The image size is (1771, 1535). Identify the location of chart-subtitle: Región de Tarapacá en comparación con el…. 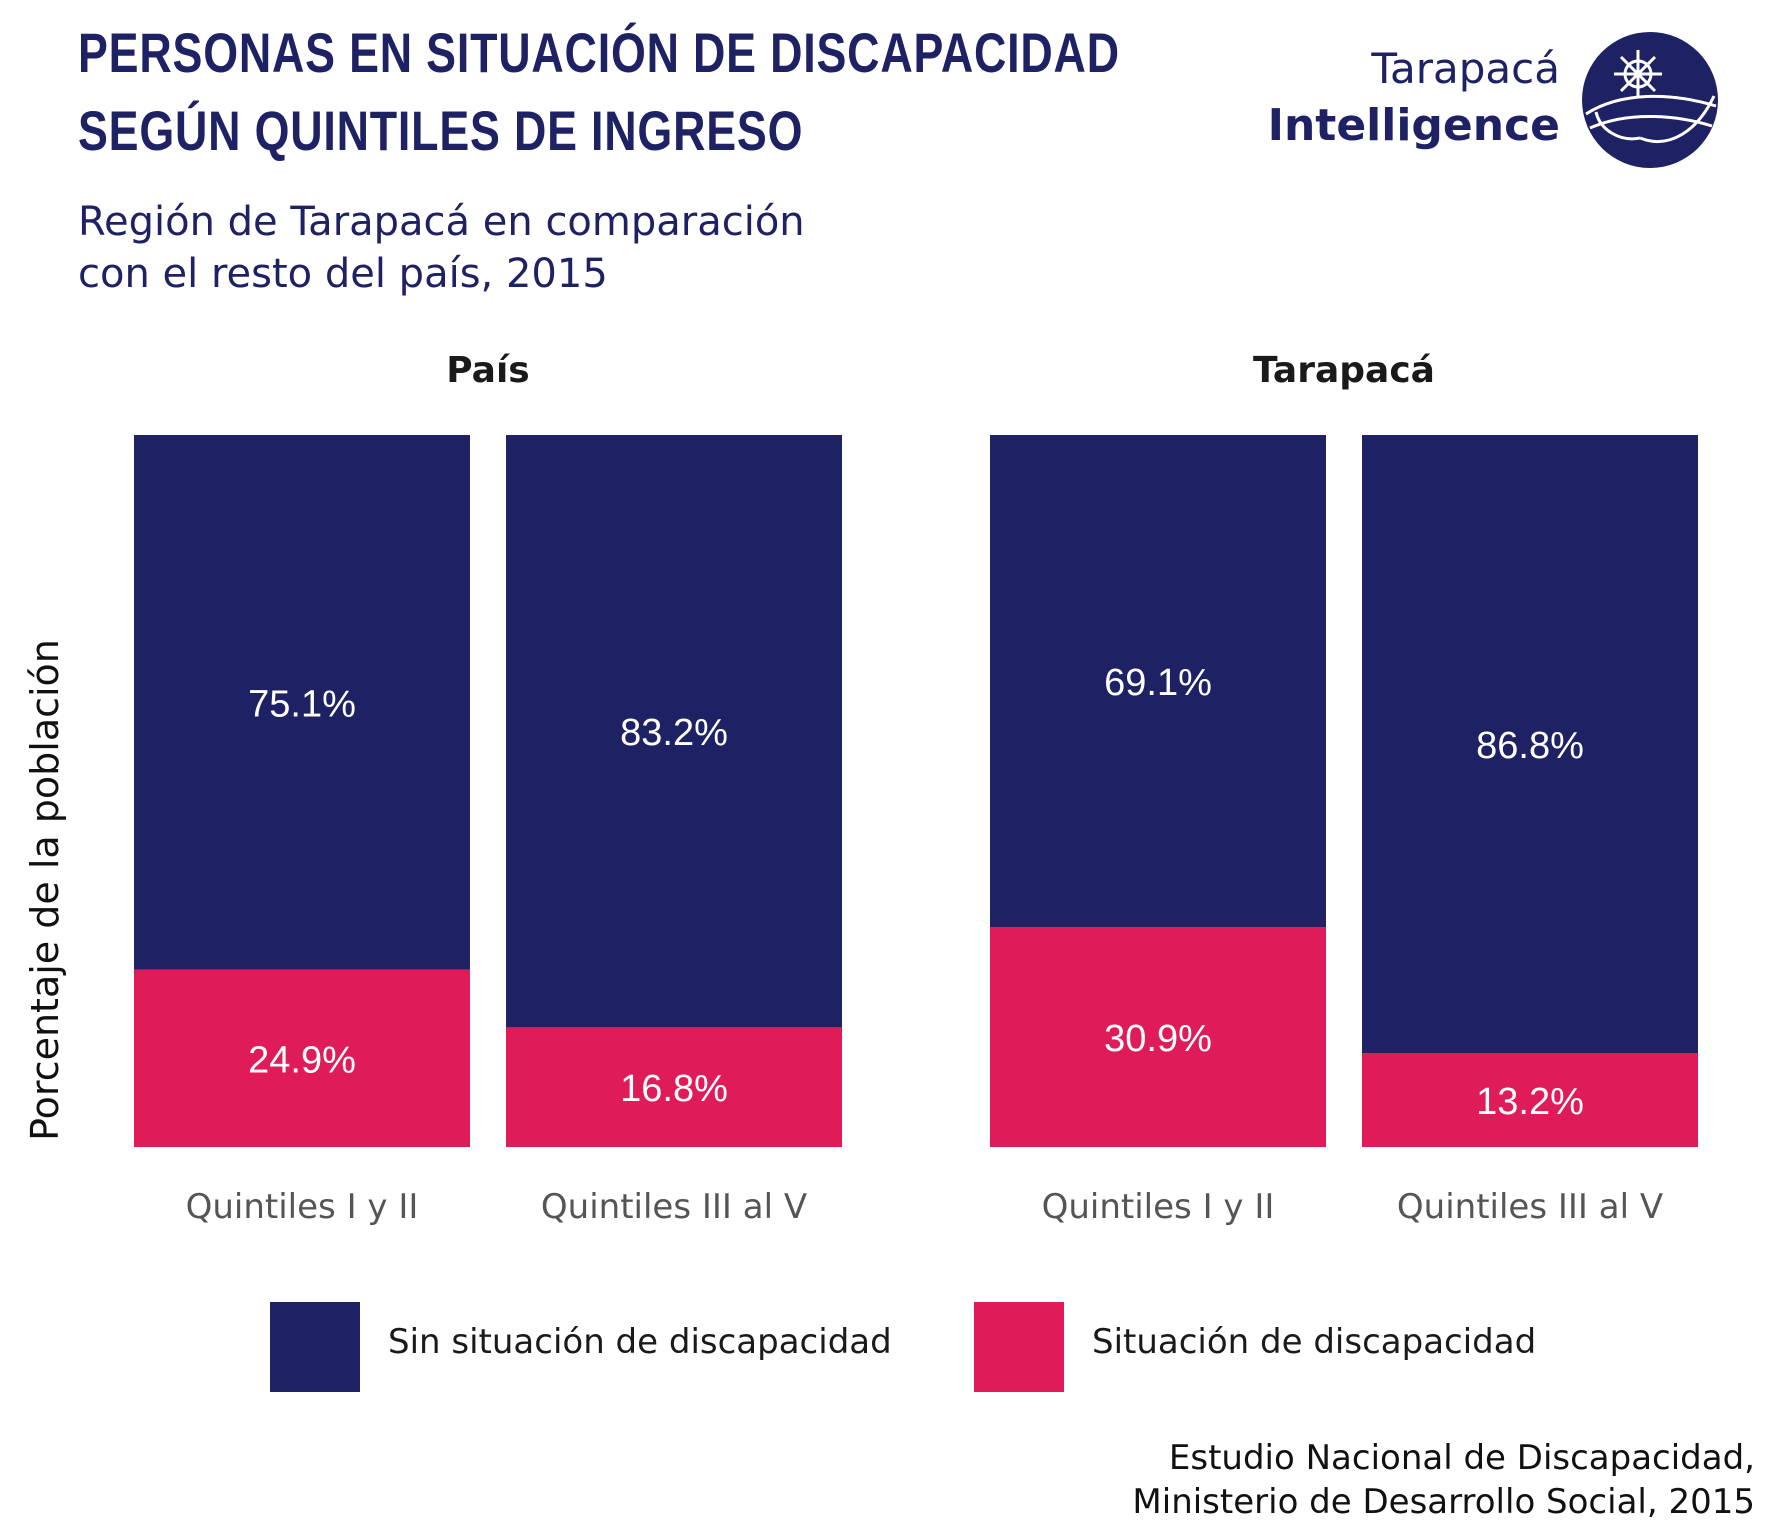
(441, 248).